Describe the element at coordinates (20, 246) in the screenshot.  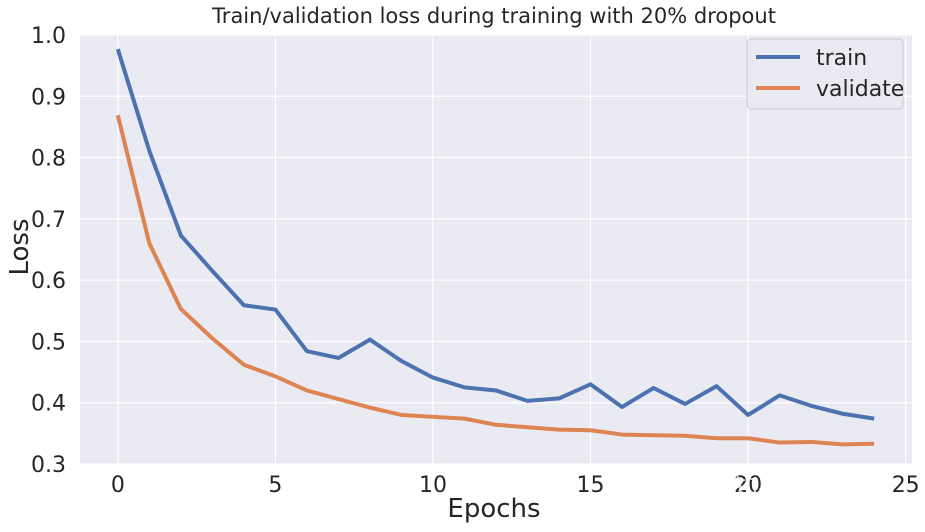
I see `y-axis-label: Loss` at that location.